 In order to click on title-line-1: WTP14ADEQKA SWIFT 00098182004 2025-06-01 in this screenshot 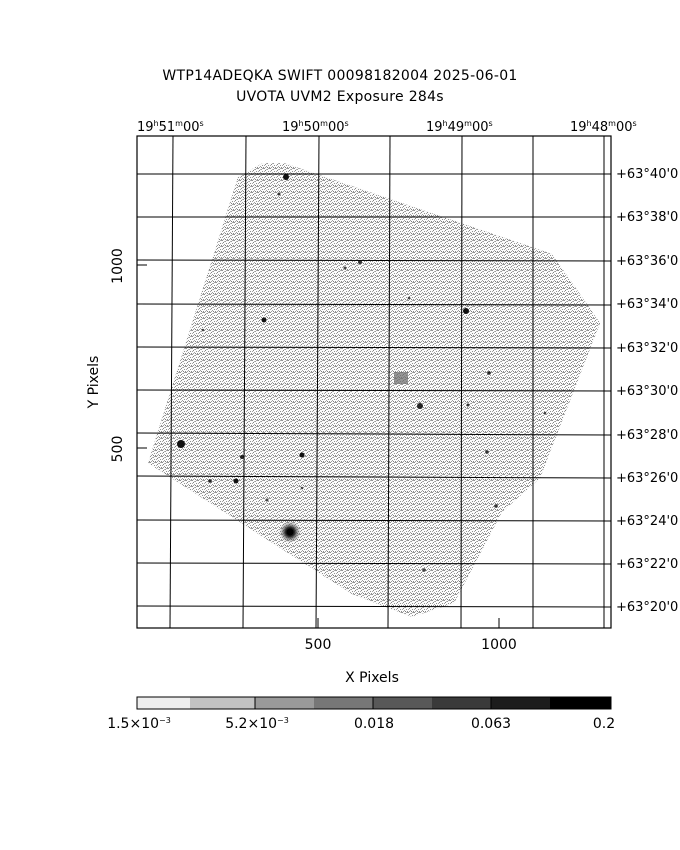, I will do `click(340, 76)`.